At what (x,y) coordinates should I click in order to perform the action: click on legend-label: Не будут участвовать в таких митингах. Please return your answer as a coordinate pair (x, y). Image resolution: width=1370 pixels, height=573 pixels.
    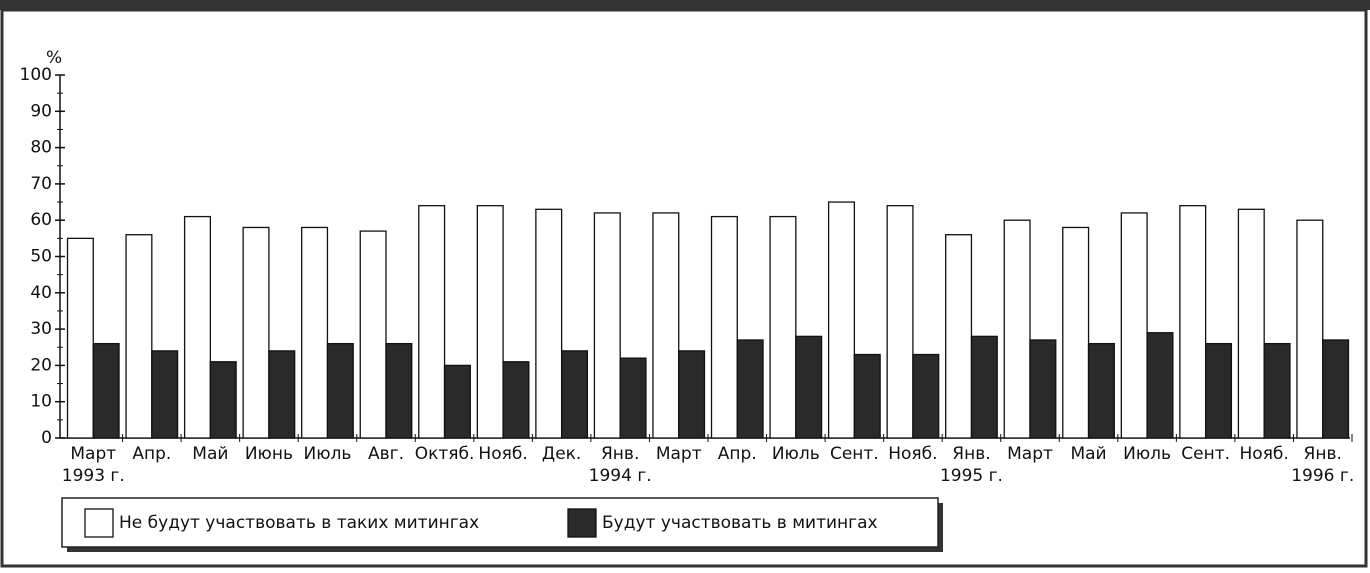
    Looking at the image, I should click on (299, 523).